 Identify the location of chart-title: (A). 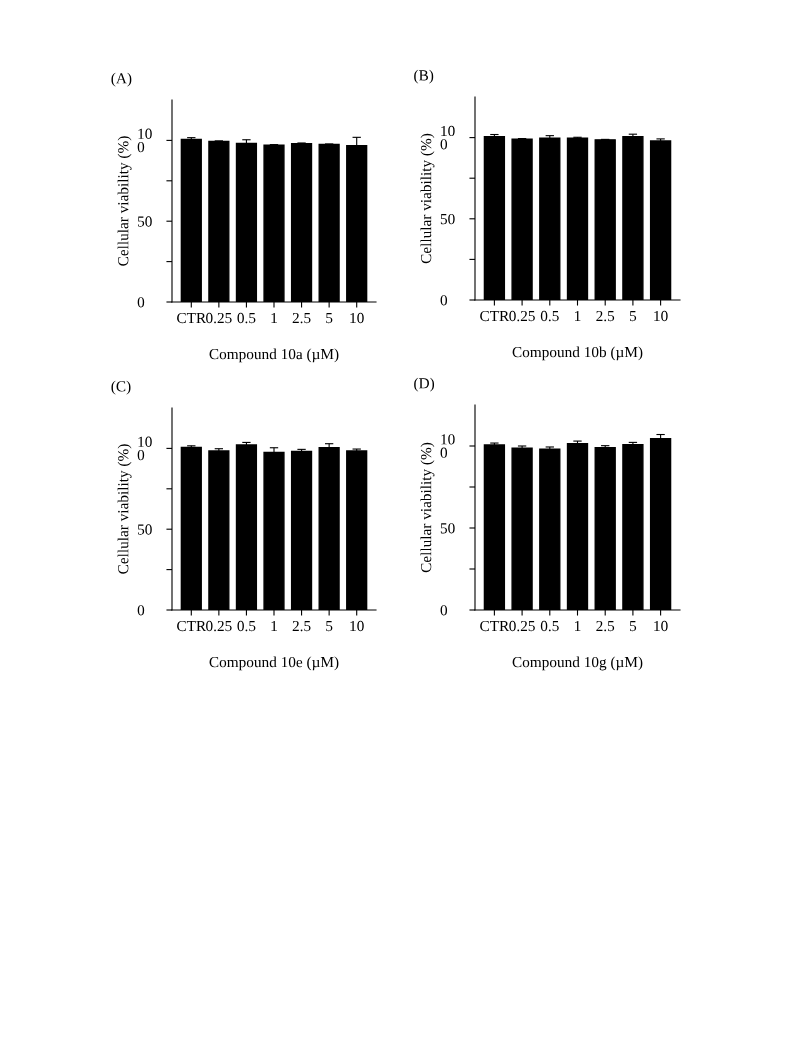
(121, 79).